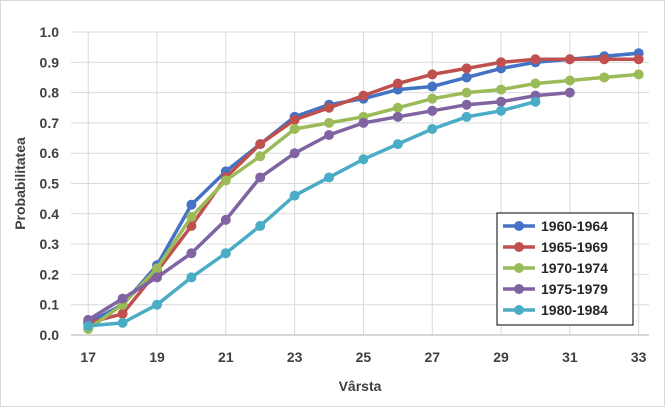 The width and height of the screenshot is (665, 408). Describe the element at coordinates (501, 357) in the screenshot. I see `x-tick-label: 29` at that location.